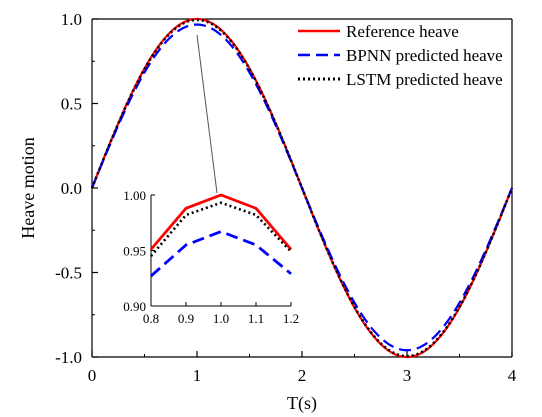  I want to click on x-tick-label: 2, so click(302, 375).